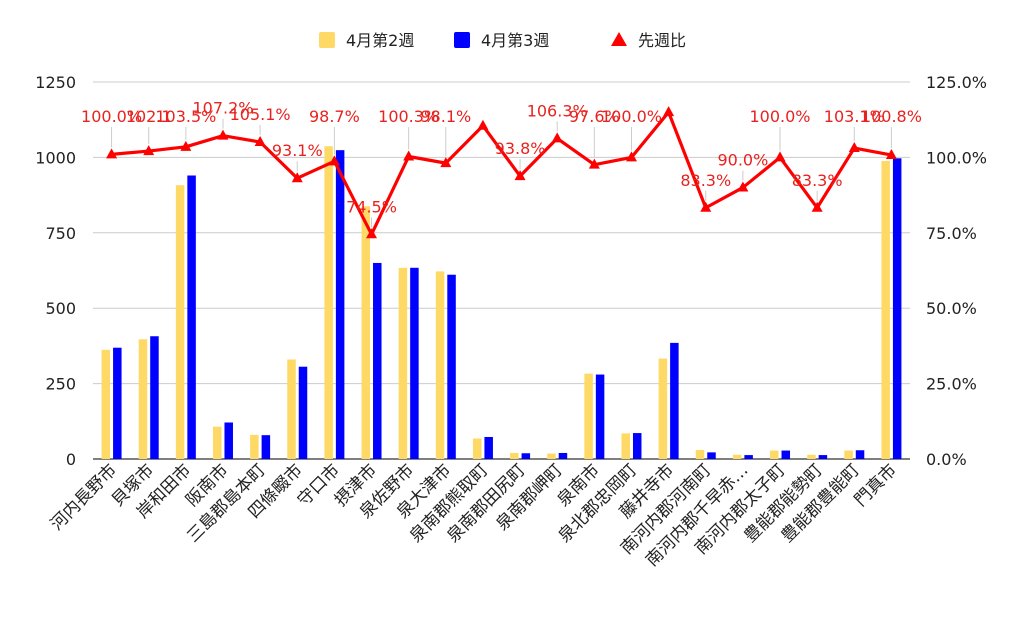 Image resolution: width=1024 pixels, height=633 pixels. What do you see at coordinates (60, 233) in the screenshot?
I see `left-tick-label: 750` at bounding box center [60, 233].